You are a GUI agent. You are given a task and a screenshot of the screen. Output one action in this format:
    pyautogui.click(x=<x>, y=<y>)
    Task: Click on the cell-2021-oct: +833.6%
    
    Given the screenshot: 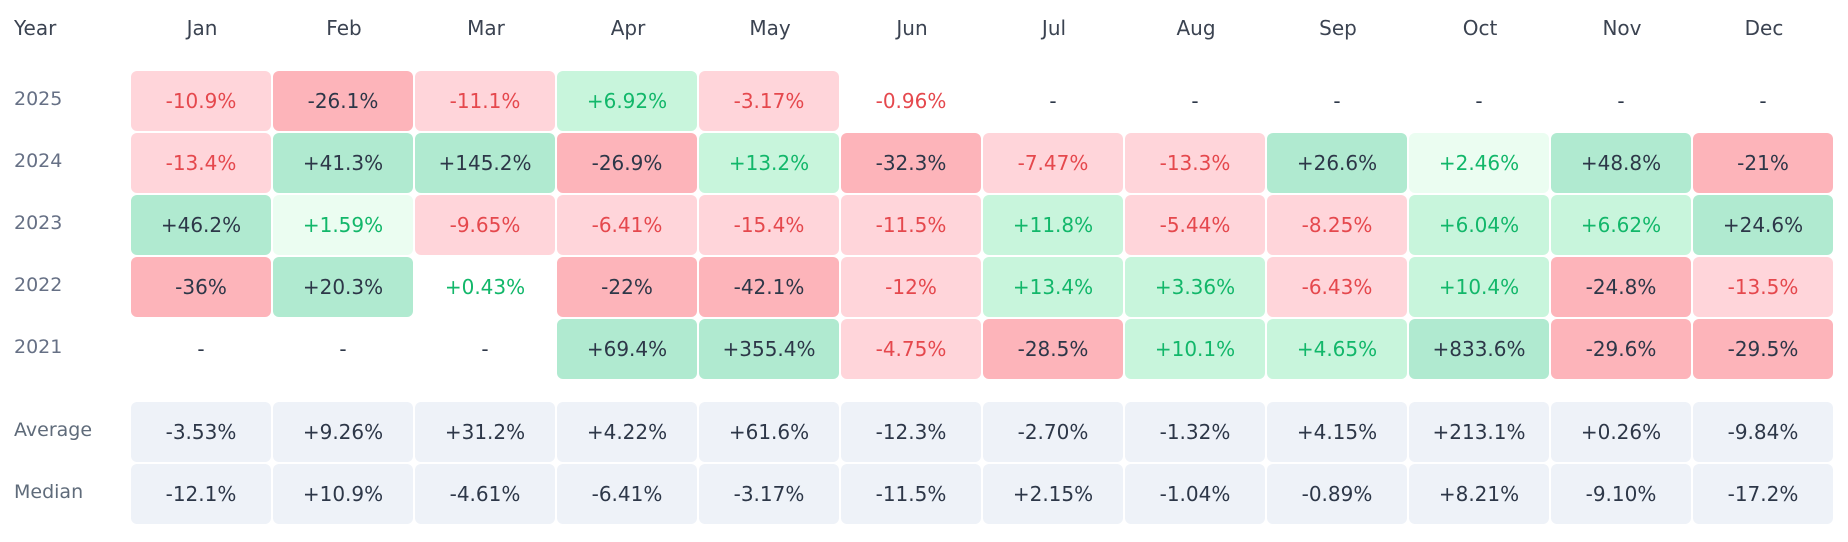 What is the action you would take?
    pyautogui.click(x=1479, y=349)
    